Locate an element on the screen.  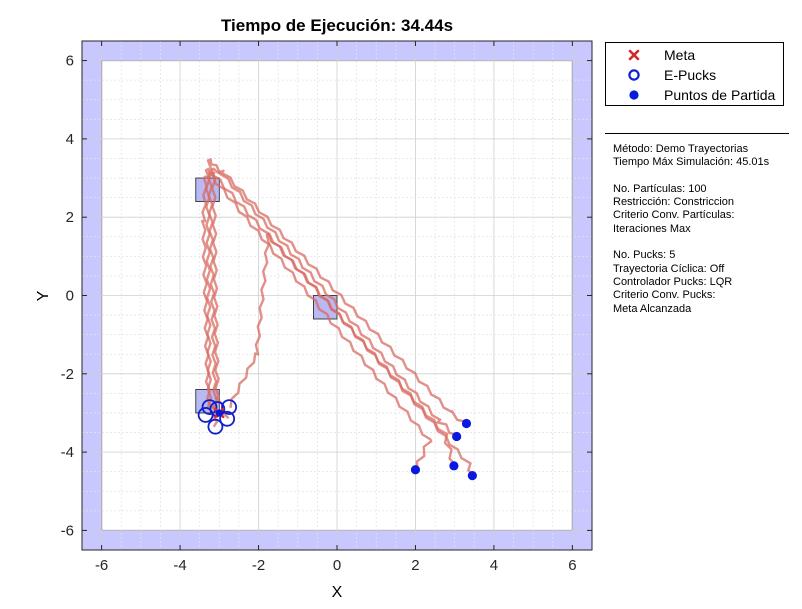
legend-item-puntos-de-partida: Puntos de Partida is located at coordinates (694, 95).